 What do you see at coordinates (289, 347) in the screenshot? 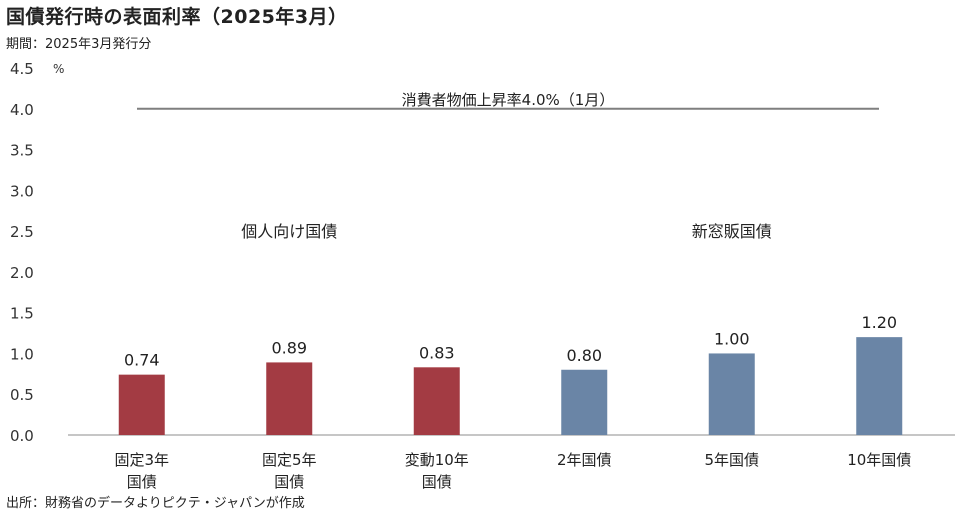
I see `data-label: 0.89` at bounding box center [289, 347].